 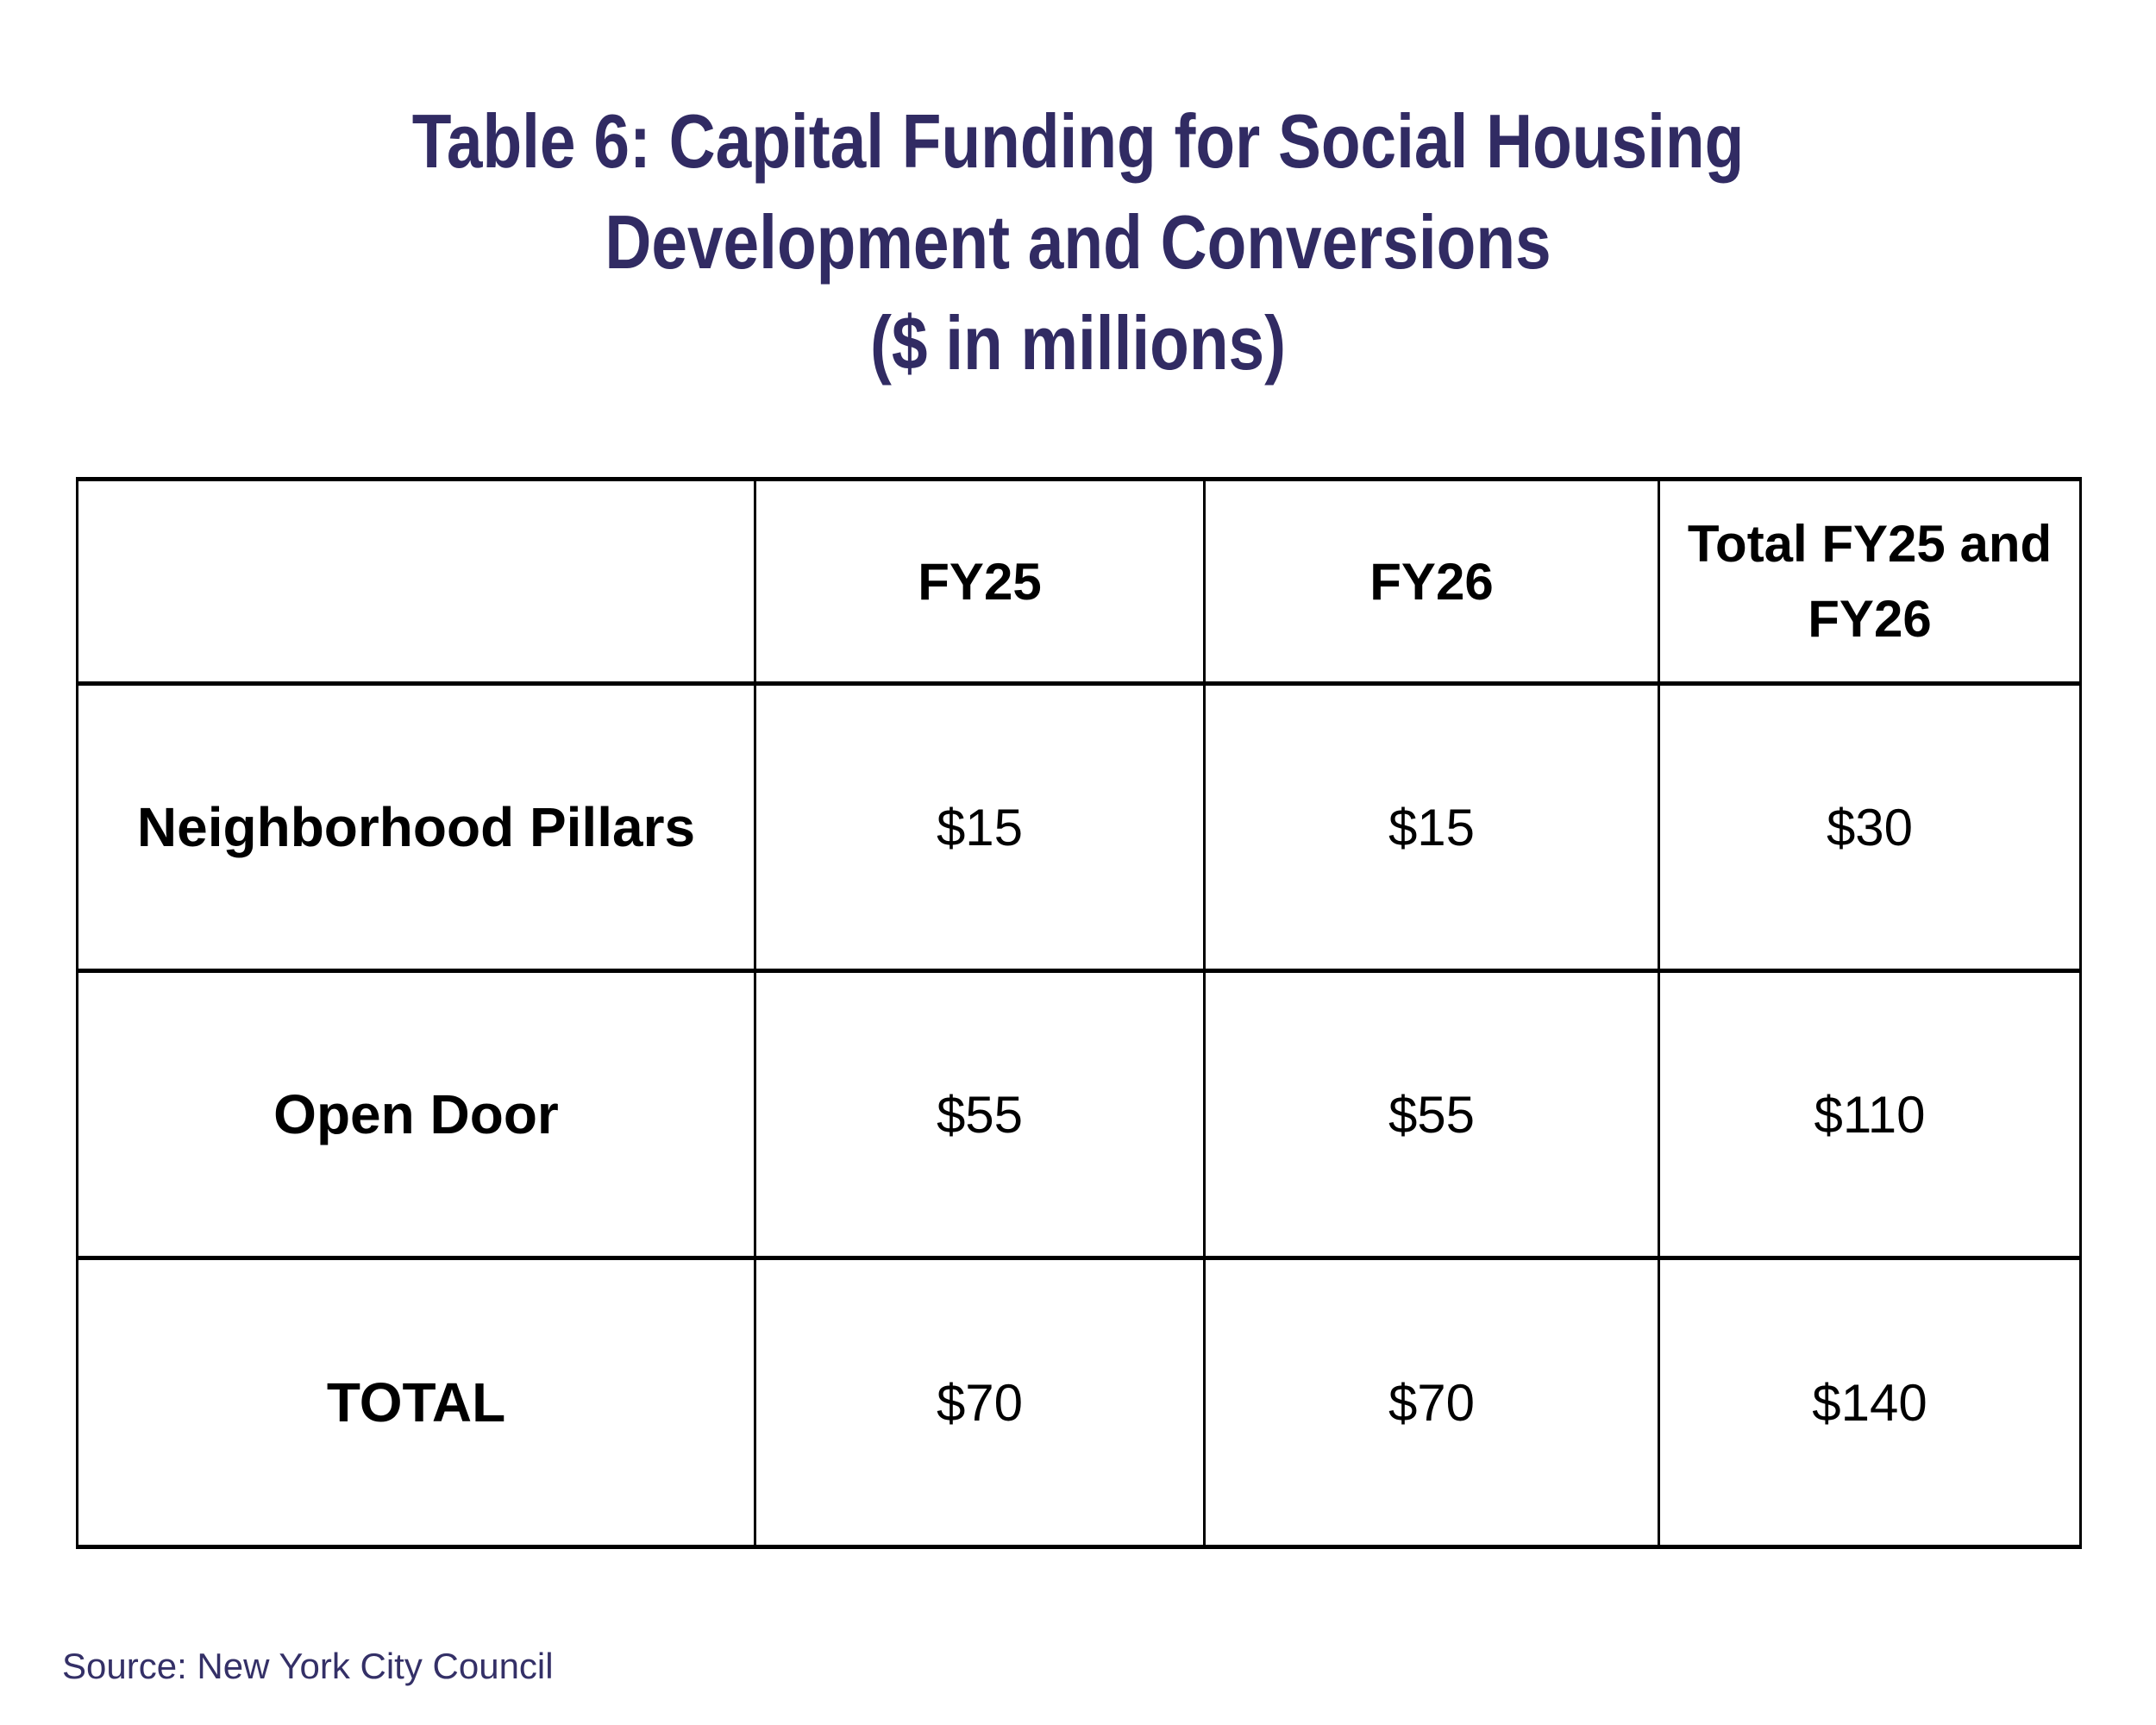 I want to click on row-label: TOTAL, so click(x=416, y=1403).